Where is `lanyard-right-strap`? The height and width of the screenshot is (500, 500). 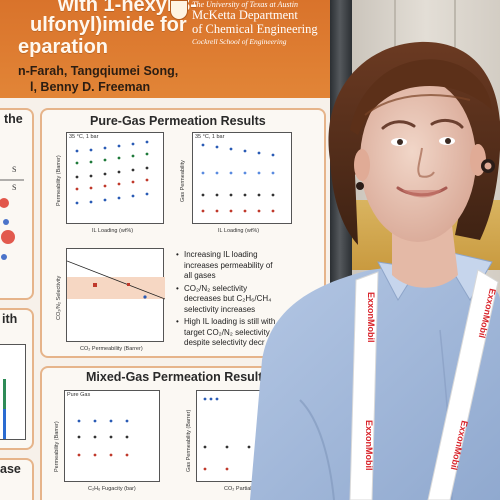 lanyard-right-strap is located at coordinates (463, 384).